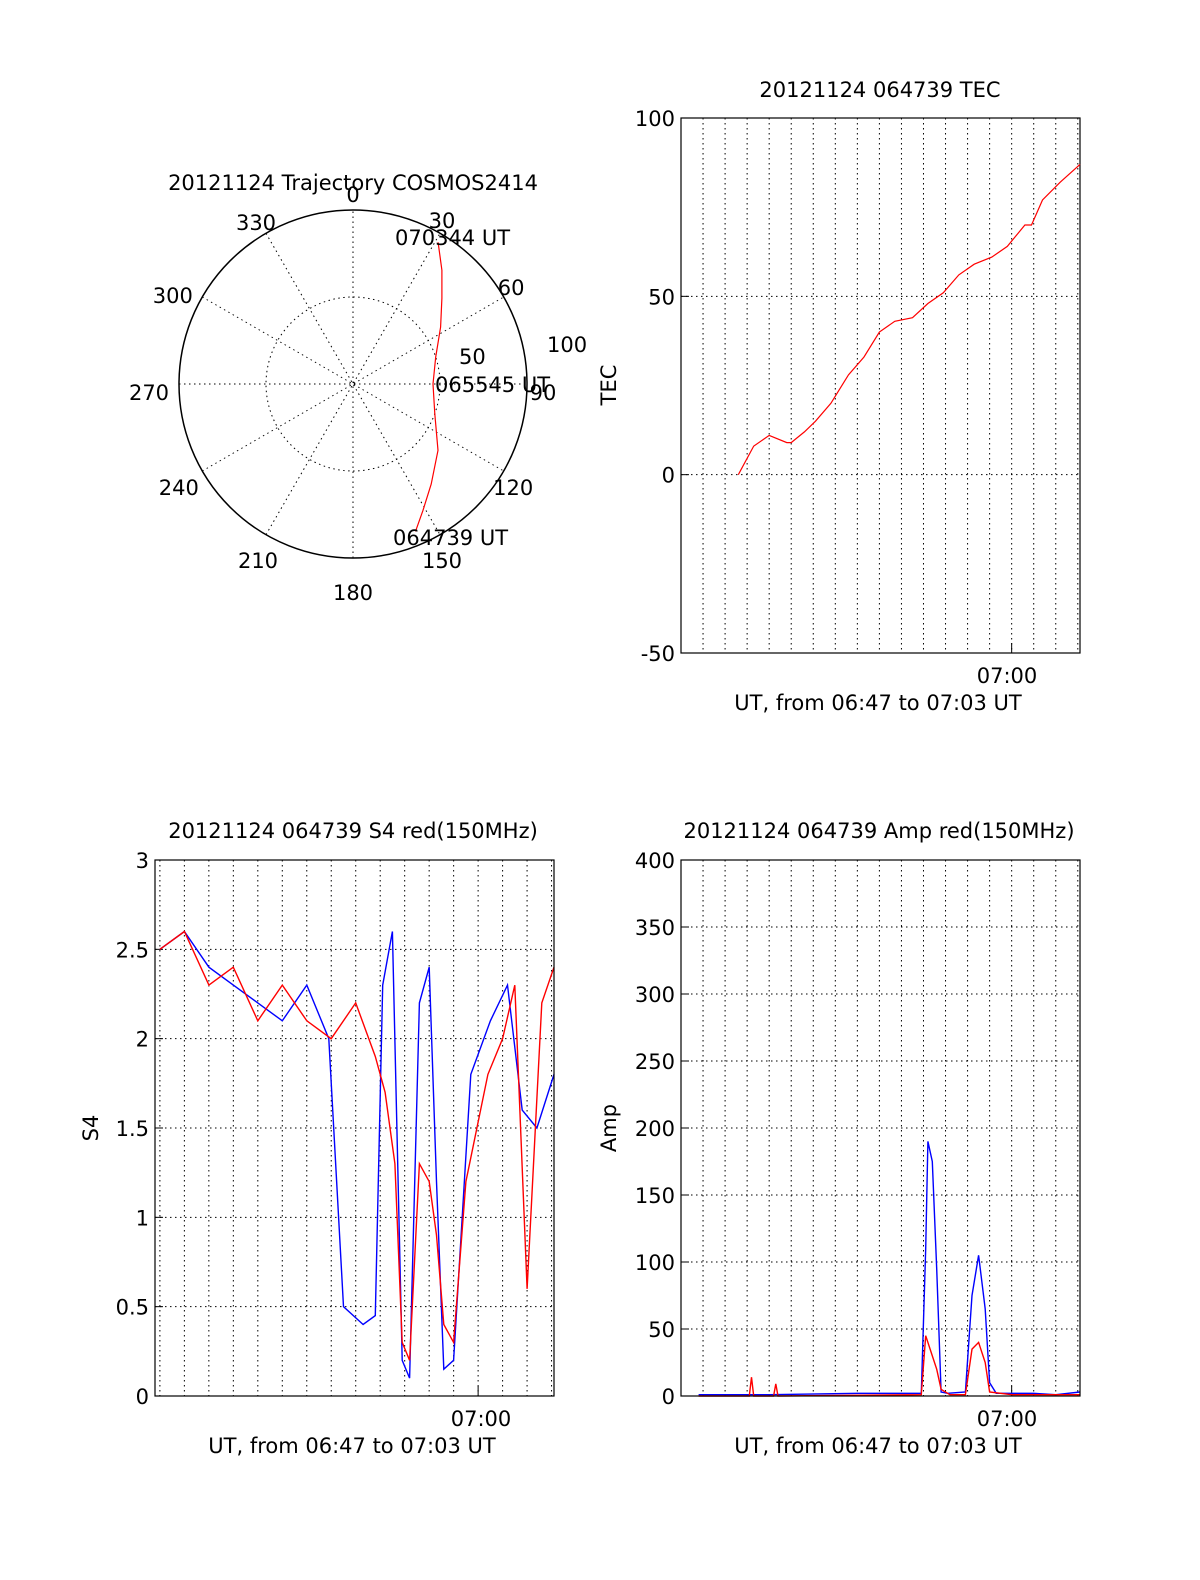 The image size is (1200, 1580). What do you see at coordinates (609, 1128) in the screenshot?
I see `amp-y-axis-label: Amp` at bounding box center [609, 1128].